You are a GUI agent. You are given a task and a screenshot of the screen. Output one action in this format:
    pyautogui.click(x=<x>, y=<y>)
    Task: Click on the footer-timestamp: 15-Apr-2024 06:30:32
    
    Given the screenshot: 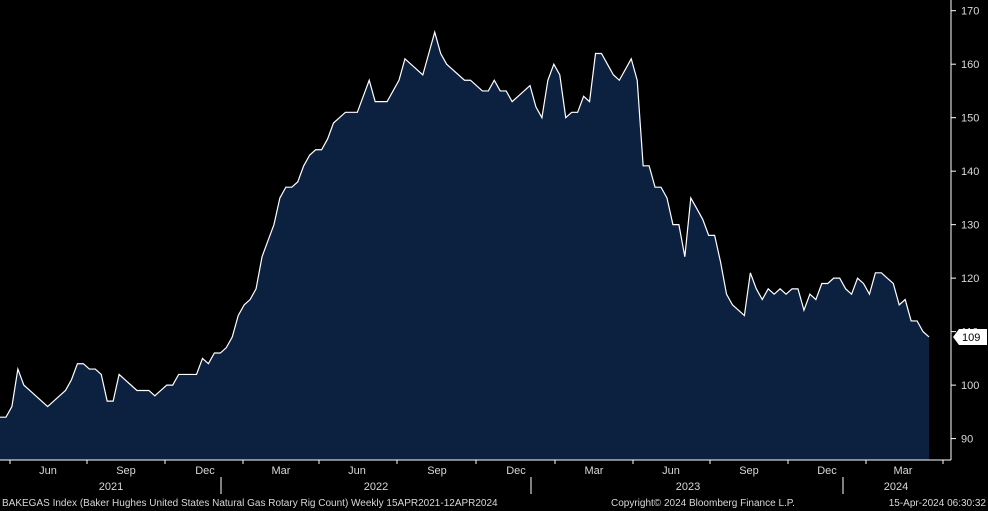 What is the action you would take?
    pyautogui.click(x=938, y=503)
    